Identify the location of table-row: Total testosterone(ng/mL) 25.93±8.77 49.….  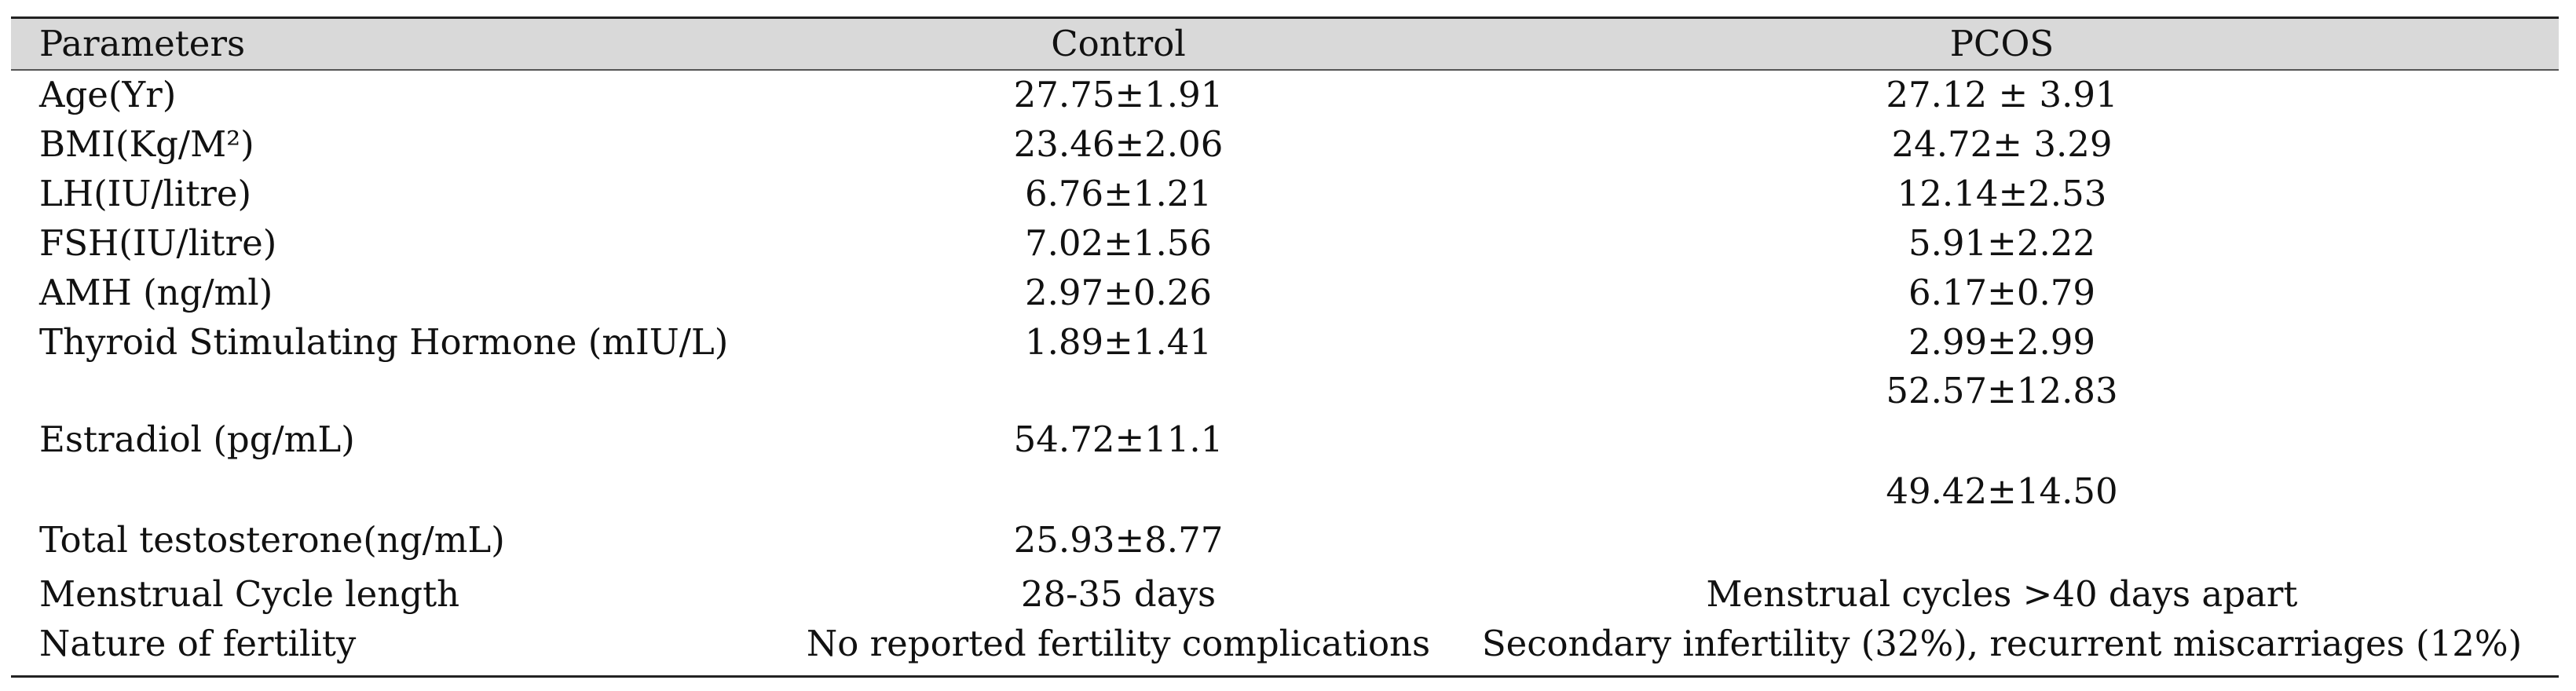
(1285, 519).